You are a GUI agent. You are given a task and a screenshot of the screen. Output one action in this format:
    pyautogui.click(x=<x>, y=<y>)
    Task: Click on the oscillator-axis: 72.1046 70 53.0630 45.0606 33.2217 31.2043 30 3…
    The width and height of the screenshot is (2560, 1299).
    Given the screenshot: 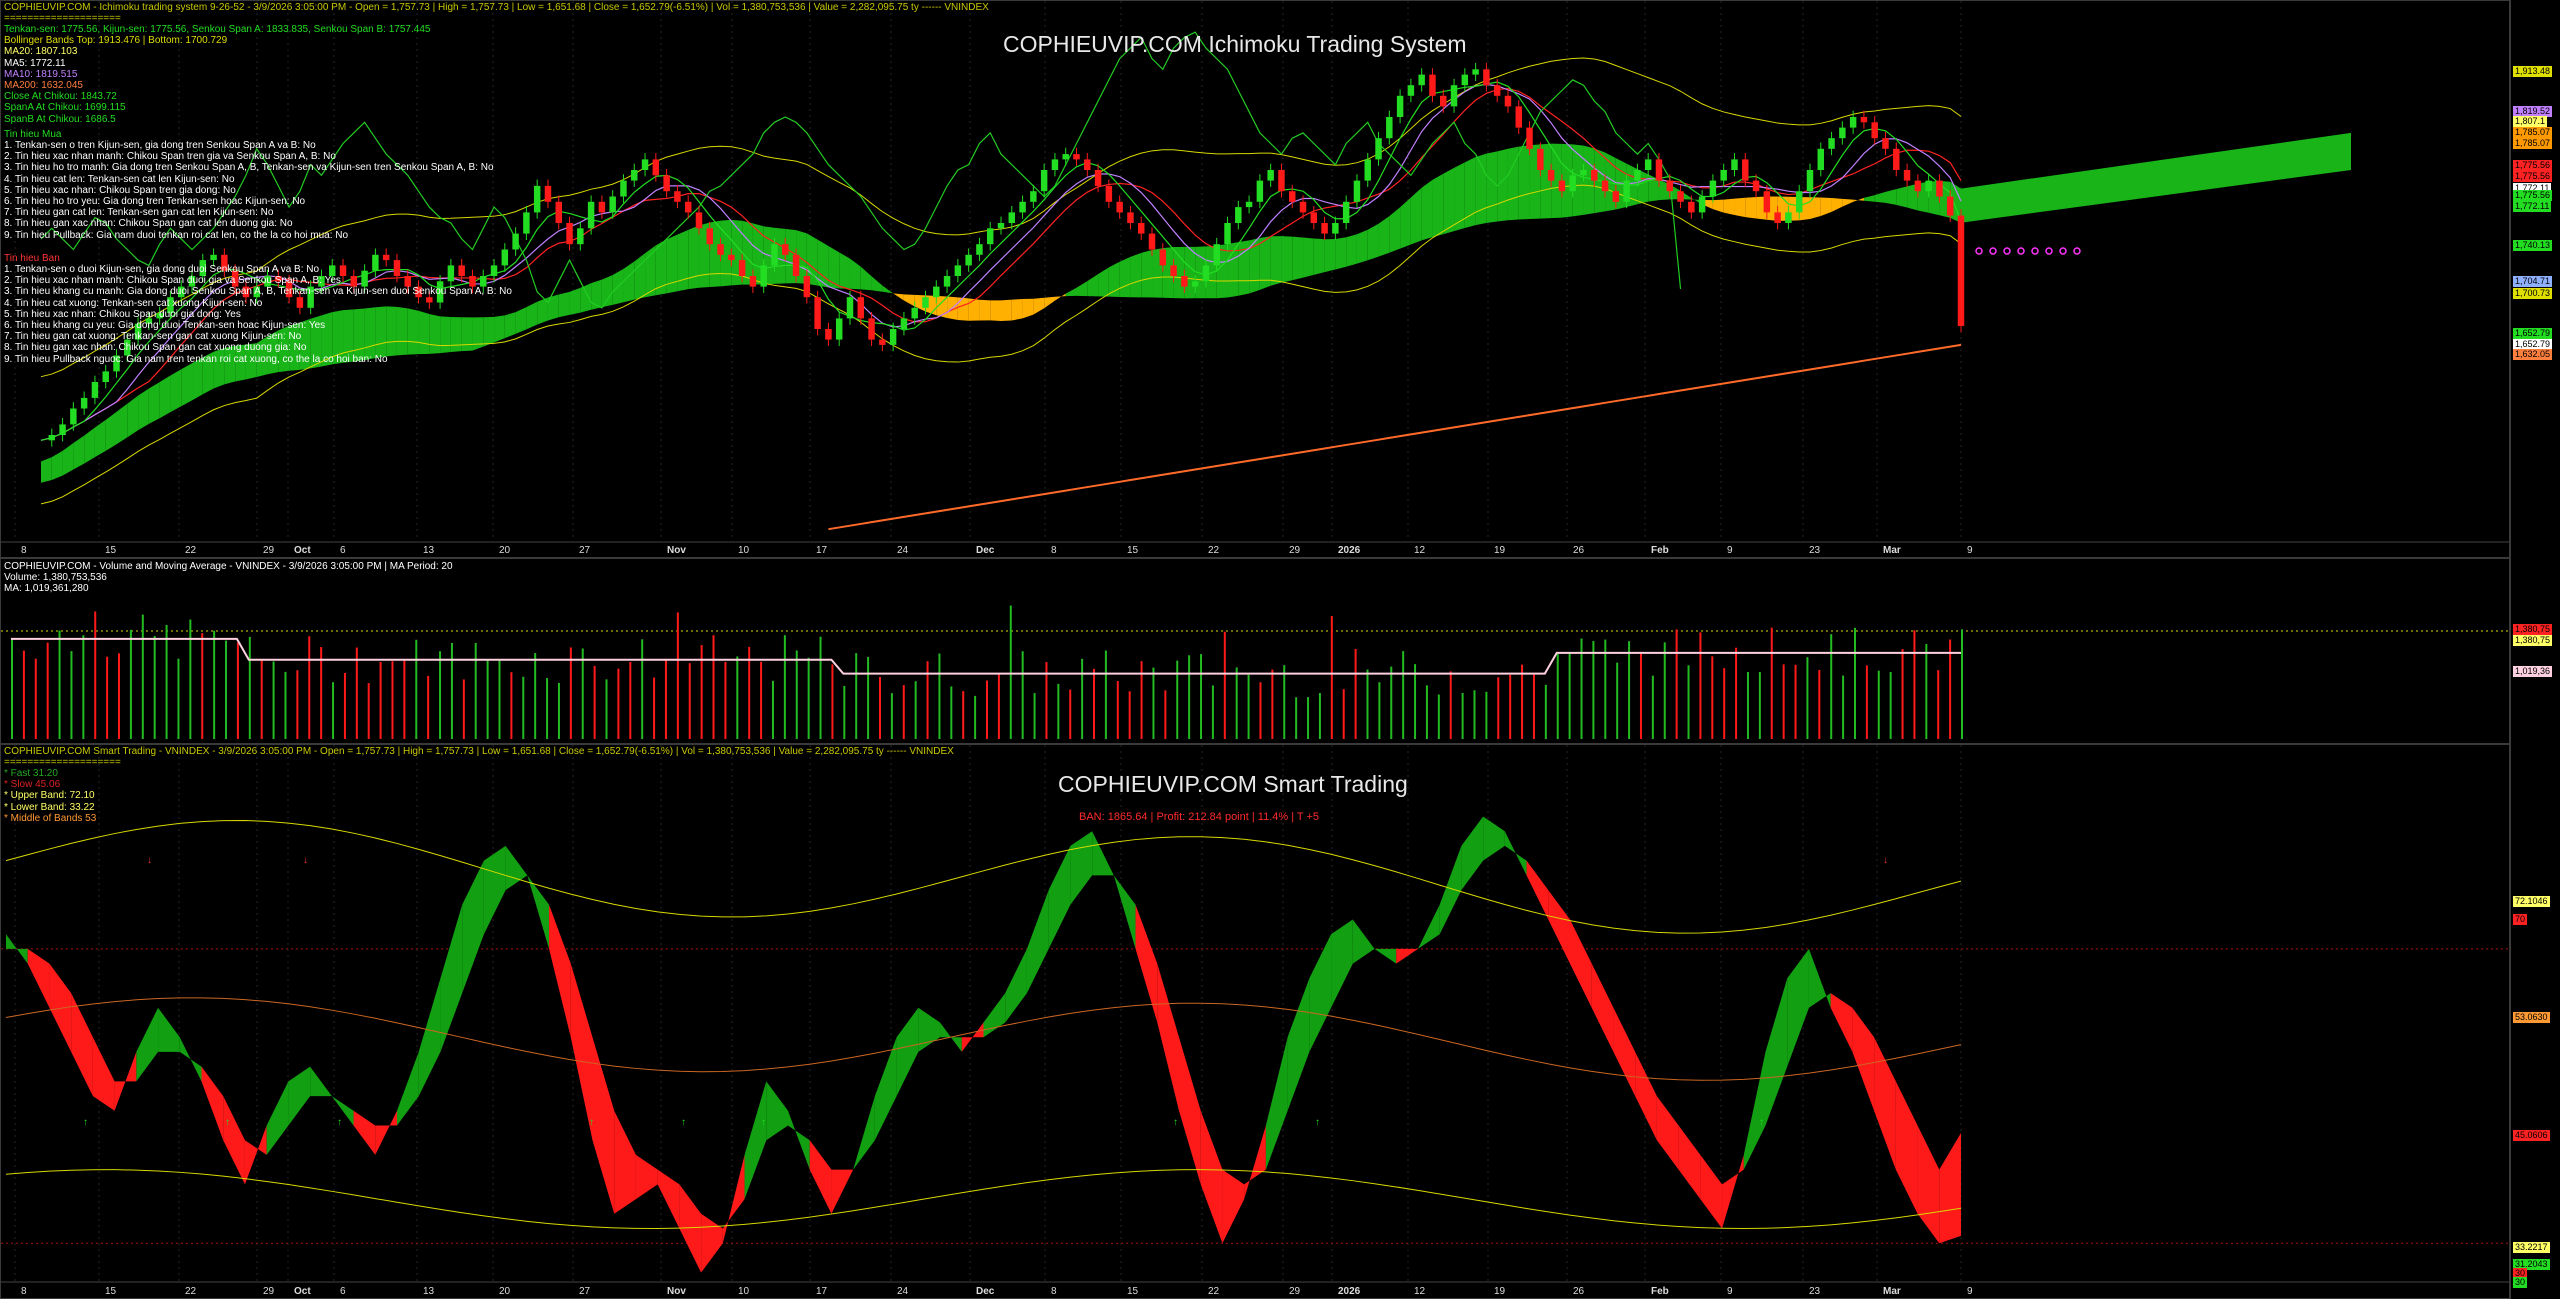 What is the action you would take?
    pyautogui.click(x=2535, y=1021)
    